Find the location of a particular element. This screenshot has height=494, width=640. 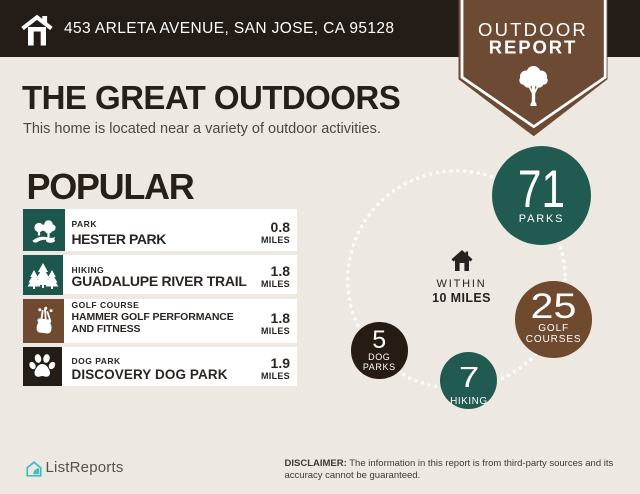

svg-text: REPORT is located at coordinates (533, 47).